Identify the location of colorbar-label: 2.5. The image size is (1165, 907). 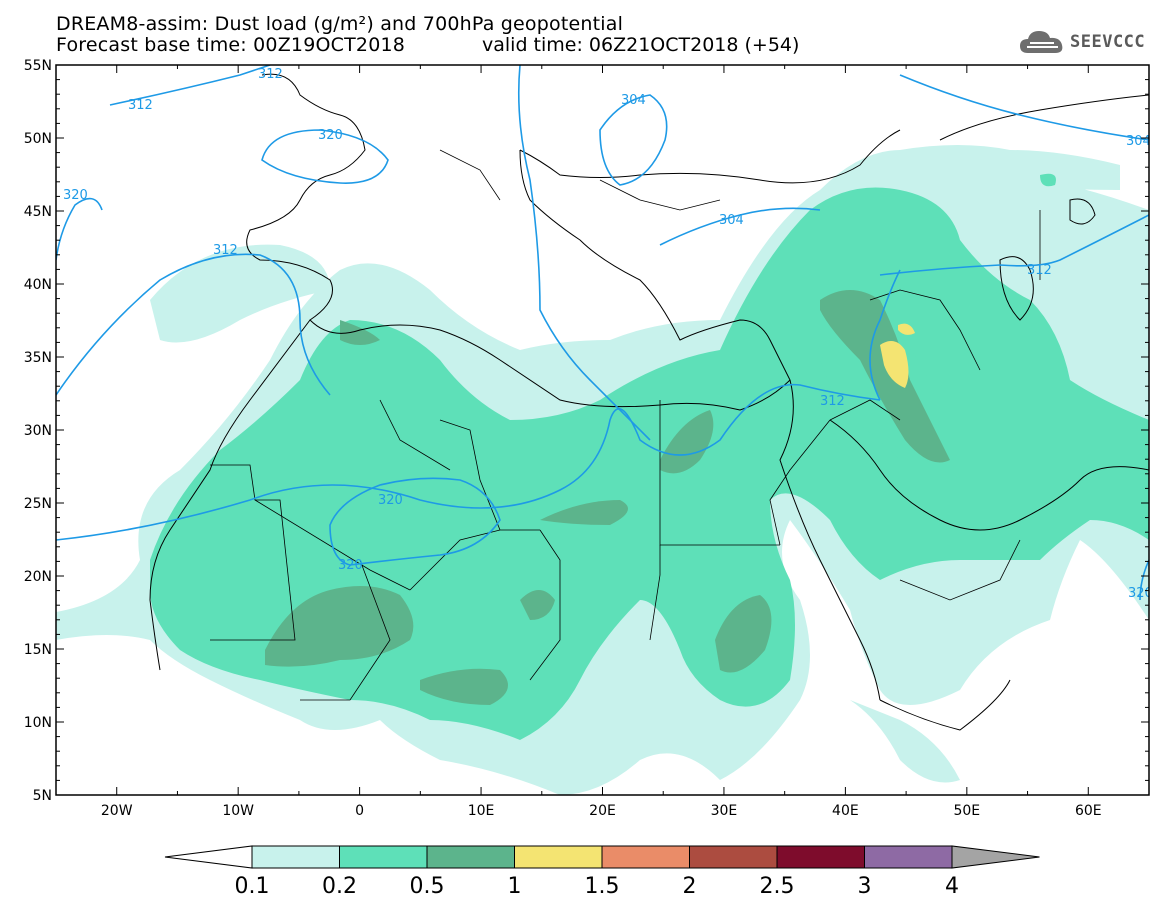
(777, 886).